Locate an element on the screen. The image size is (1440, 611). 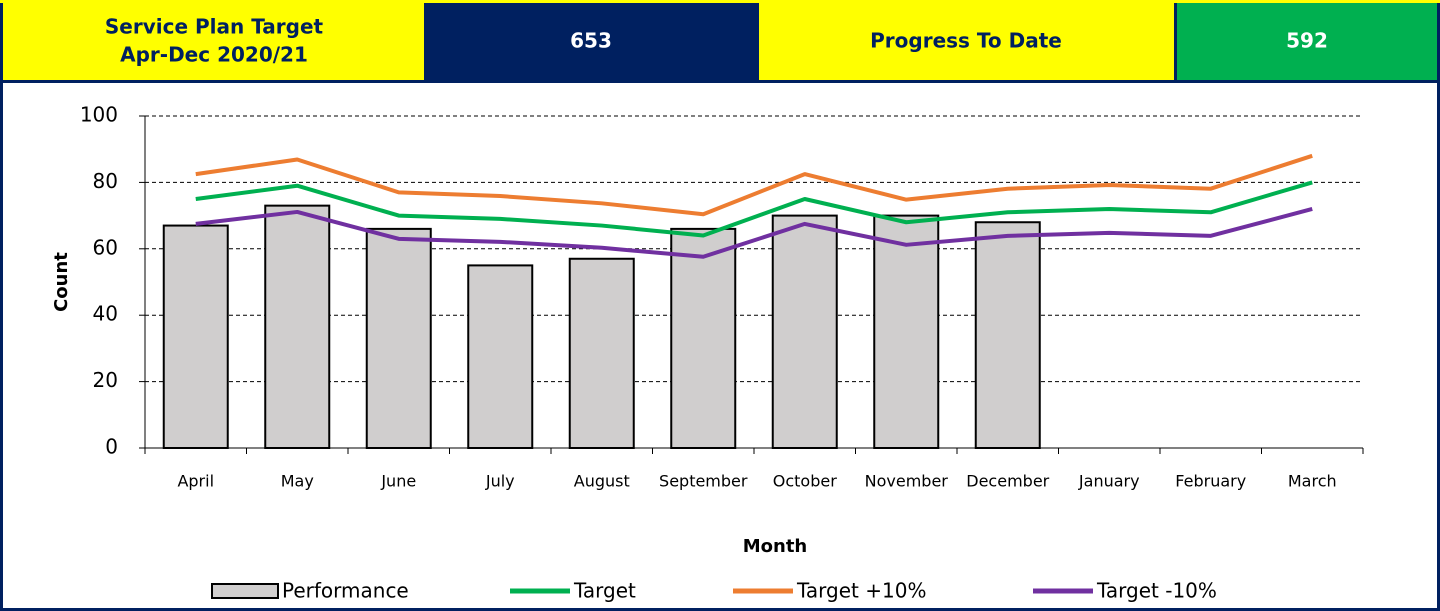
y-tick-label: 60 is located at coordinates (105, 247).